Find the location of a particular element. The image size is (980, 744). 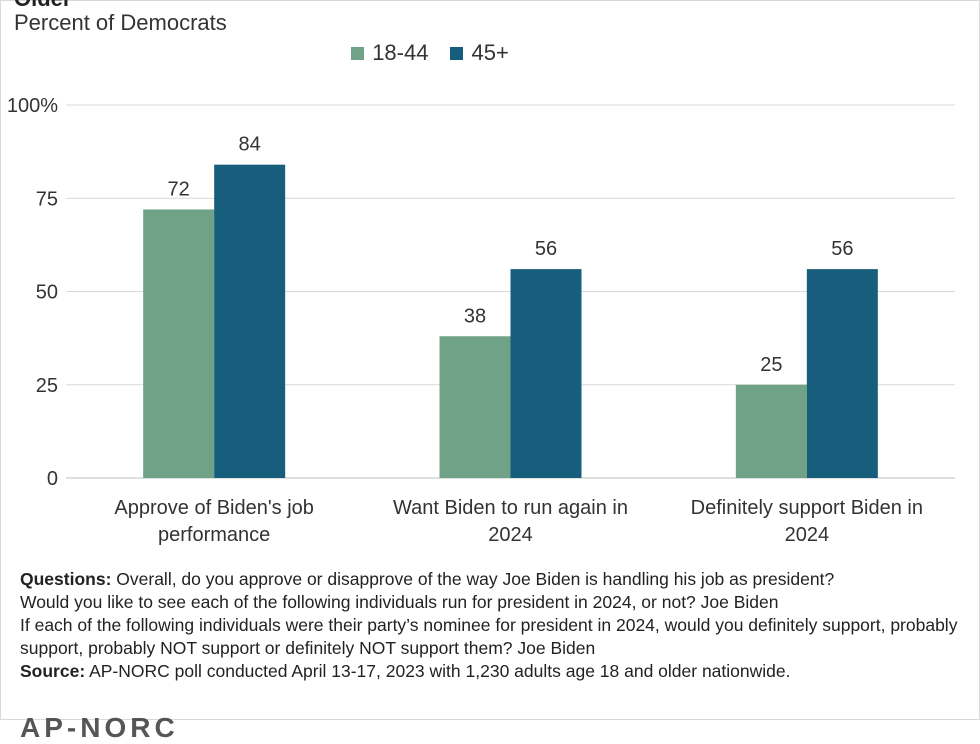

category-label-3-line-1: Definitely support Biden in is located at coordinates (807, 508).